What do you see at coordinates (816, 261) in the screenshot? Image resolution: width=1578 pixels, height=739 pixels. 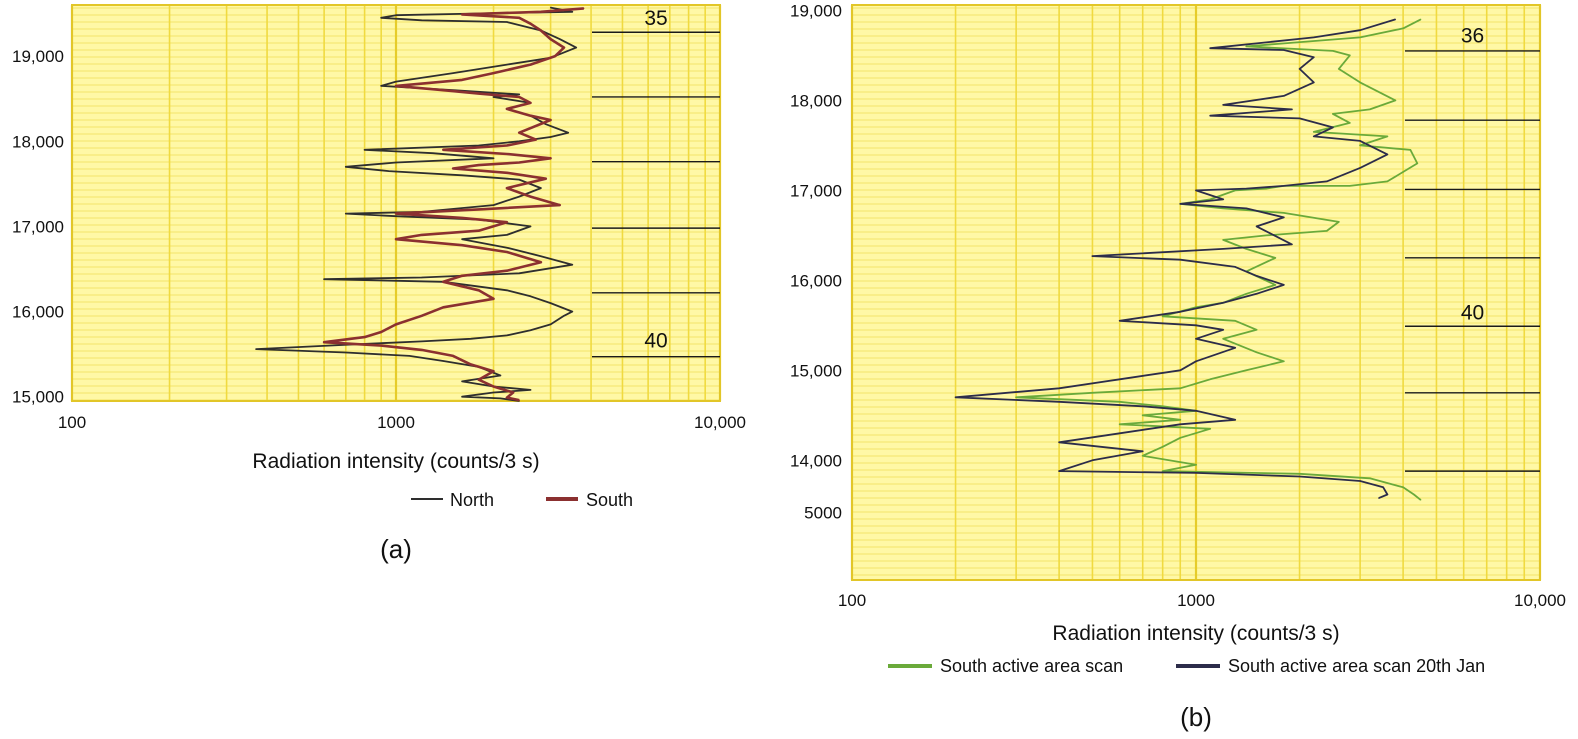 I see `panel-b-y-tick-labels: 5000 14,000 15,000 16,000 17,000 18,000 19,000` at bounding box center [816, 261].